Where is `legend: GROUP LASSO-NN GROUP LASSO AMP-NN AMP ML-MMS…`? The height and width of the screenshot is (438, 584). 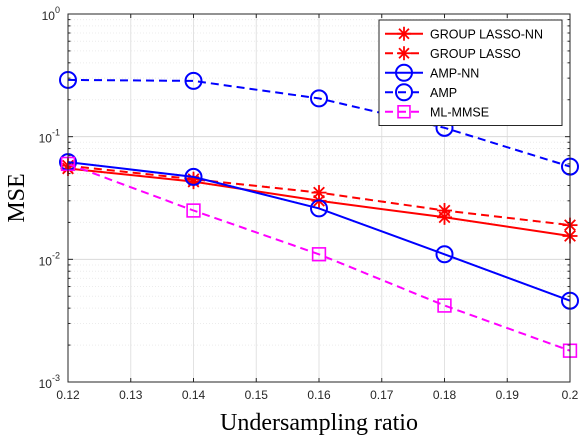 legend: GROUP LASSO-NN GROUP LASSO AMP-NN AMP ML-MMS… is located at coordinates (470, 72).